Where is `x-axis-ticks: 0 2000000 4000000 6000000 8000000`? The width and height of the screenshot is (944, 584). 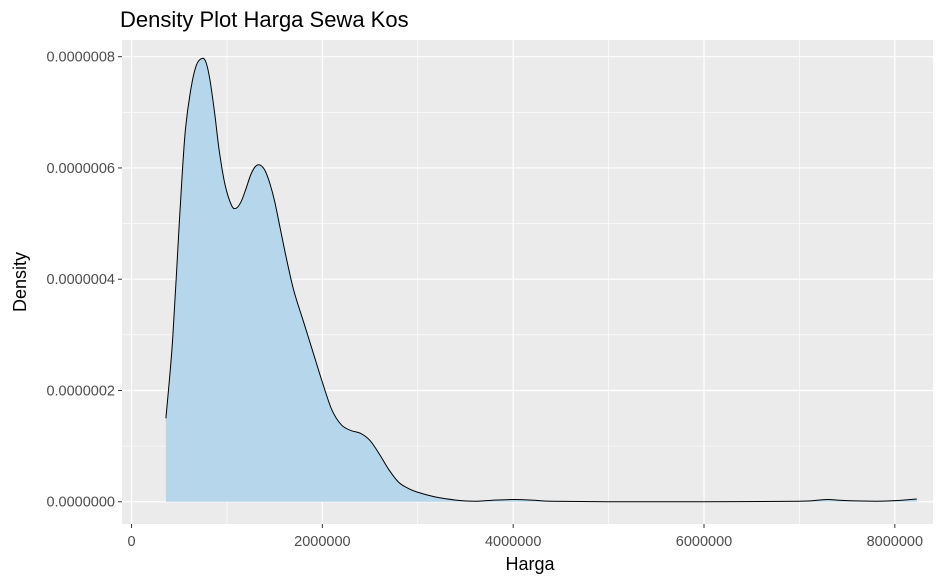
x-axis-ticks: 0 2000000 4000000 6000000 8000000 is located at coordinates (525, 537).